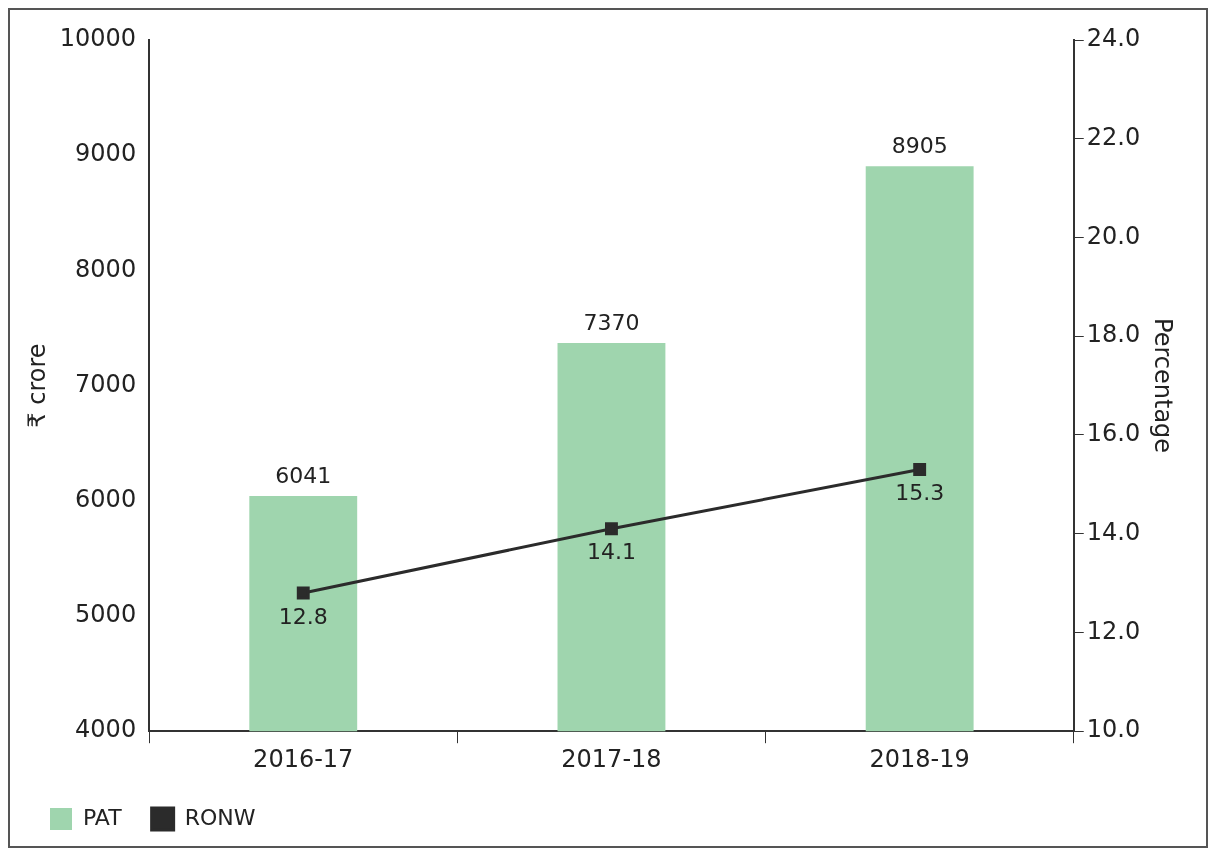 This screenshot has height=865, width=1225. What do you see at coordinates (106, 499) in the screenshot?
I see `y-tick-label: 6000` at bounding box center [106, 499].